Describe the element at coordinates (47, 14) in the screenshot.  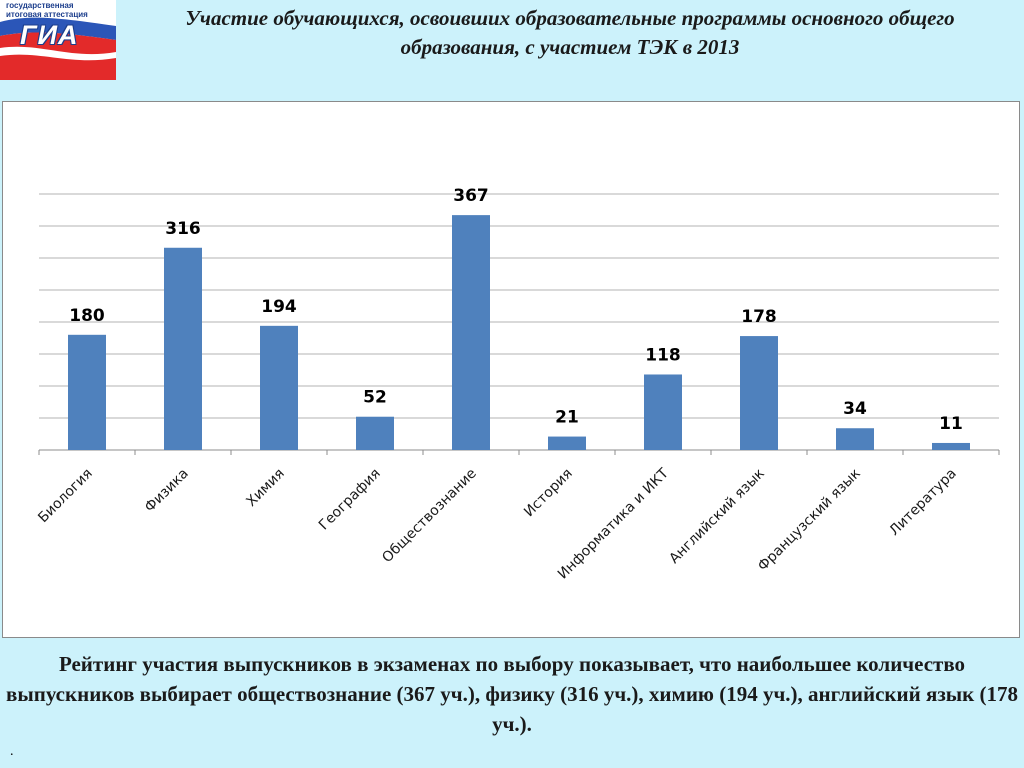
I see `logo-text-line2: итоговая аттестация` at that location.